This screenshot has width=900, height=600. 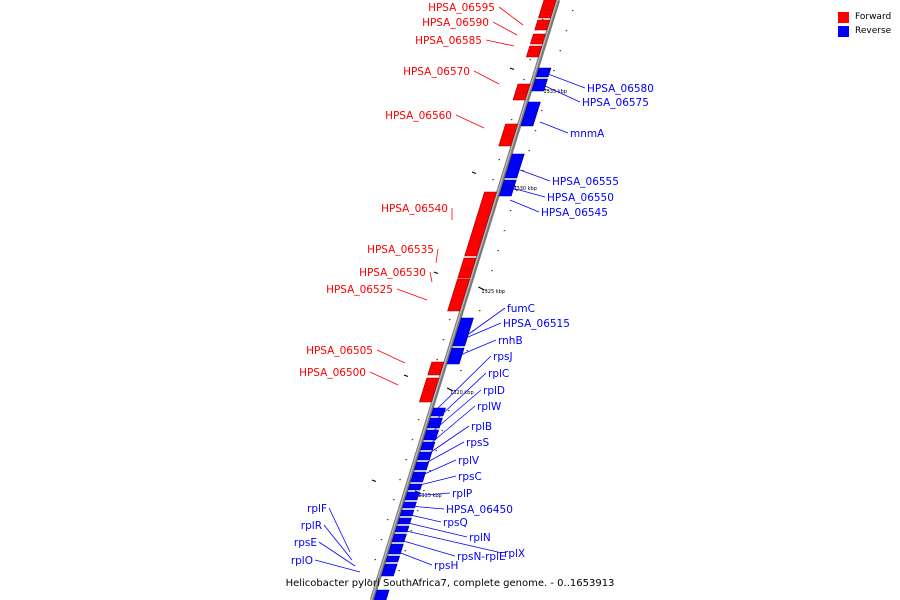 What do you see at coordinates (470, 477) in the screenshot?
I see `reverse-gene-label: rpsC` at bounding box center [470, 477].